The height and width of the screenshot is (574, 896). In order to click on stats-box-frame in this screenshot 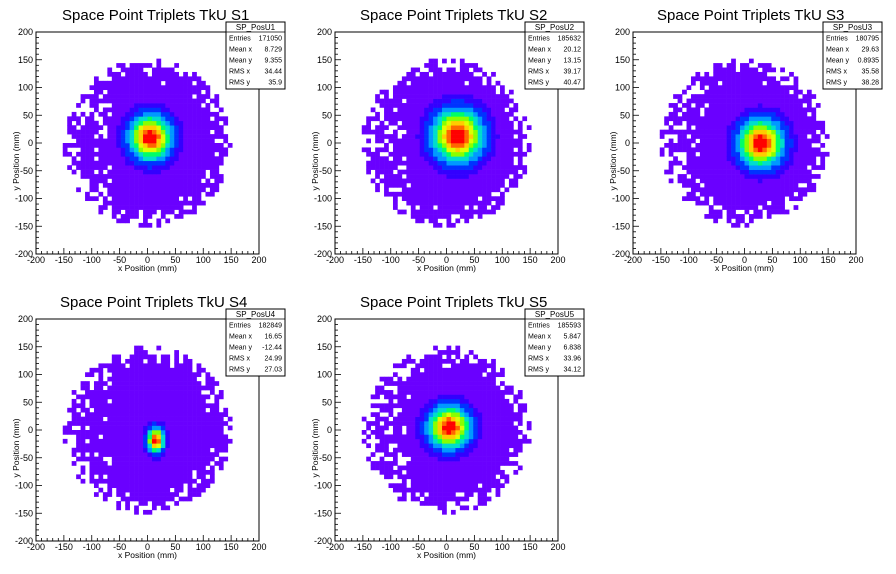, I will do `click(554, 55)`.